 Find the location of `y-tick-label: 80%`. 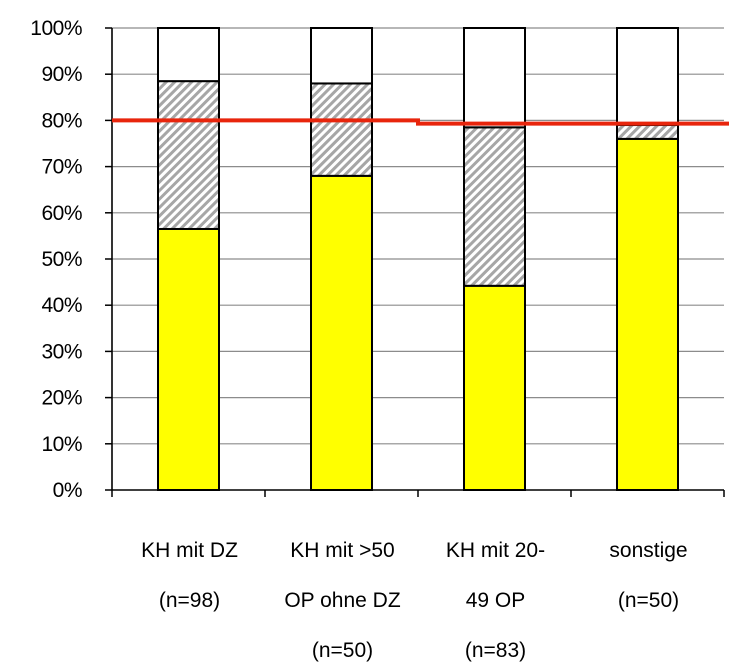

y-tick-label: 80% is located at coordinates (61, 120).